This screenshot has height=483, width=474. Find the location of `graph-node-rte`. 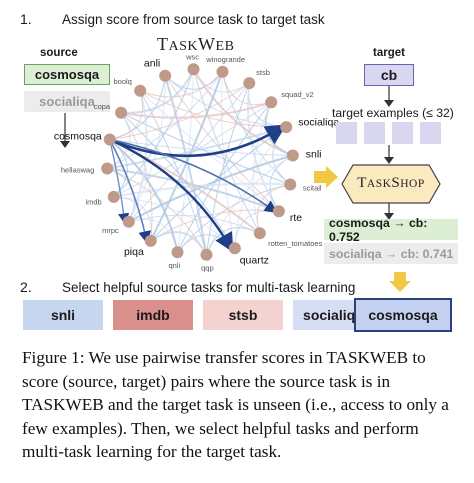

graph-node-rte is located at coordinates (278, 211).